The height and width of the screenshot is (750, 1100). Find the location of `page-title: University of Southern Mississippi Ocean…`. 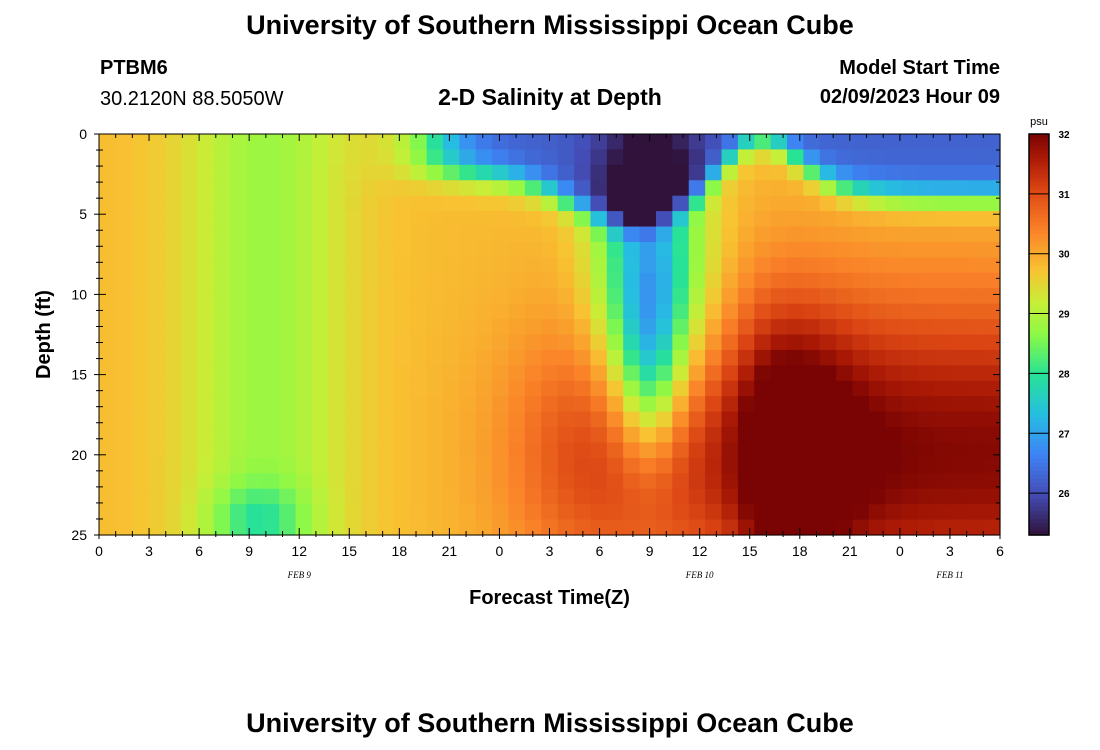

page-title: University of Southern Mississippi Ocean… is located at coordinates (550, 25).